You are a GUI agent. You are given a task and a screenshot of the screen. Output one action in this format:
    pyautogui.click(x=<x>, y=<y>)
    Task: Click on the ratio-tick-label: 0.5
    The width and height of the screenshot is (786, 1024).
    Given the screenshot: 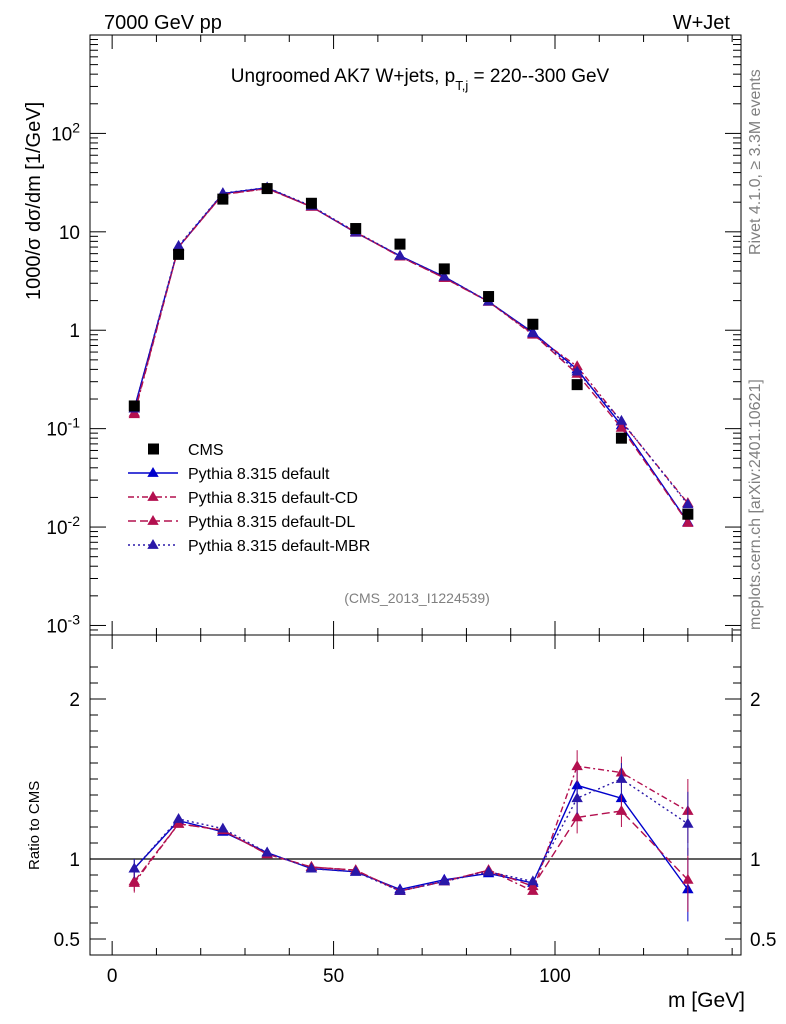 What is the action you would take?
    pyautogui.click(x=67, y=940)
    